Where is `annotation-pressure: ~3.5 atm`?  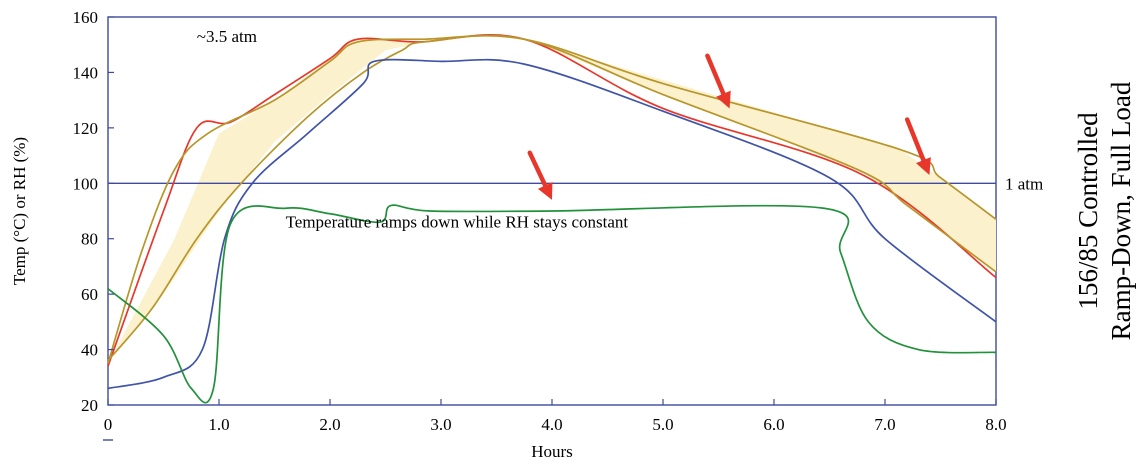 annotation-pressure: ~3.5 atm is located at coordinates (227, 36).